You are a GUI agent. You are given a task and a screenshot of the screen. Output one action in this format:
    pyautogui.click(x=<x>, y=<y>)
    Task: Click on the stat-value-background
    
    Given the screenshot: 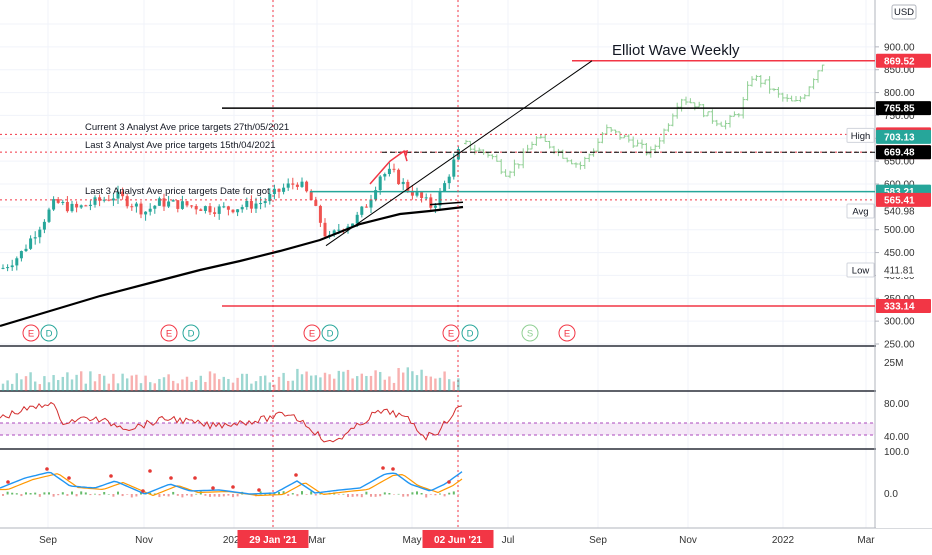 What is the action you would take?
    pyautogui.click(x=903, y=210)
    